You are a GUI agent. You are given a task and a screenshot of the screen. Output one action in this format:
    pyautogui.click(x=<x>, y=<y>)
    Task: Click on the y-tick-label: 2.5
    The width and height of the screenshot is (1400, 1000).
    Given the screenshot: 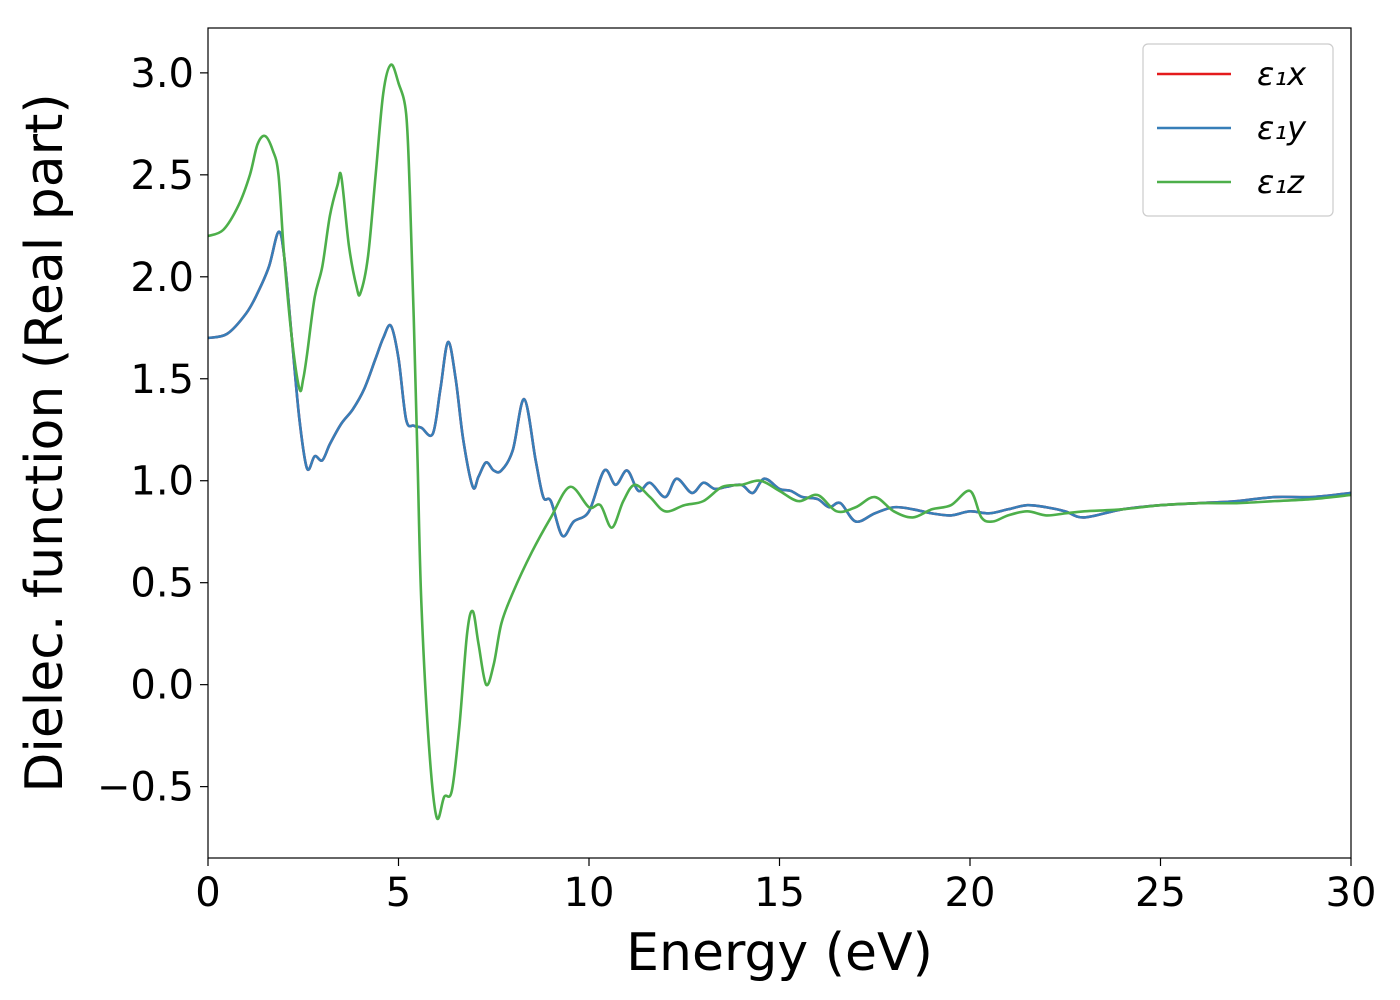 What is the action you would take?
    pyautogui.click(x=162, y=176)
    